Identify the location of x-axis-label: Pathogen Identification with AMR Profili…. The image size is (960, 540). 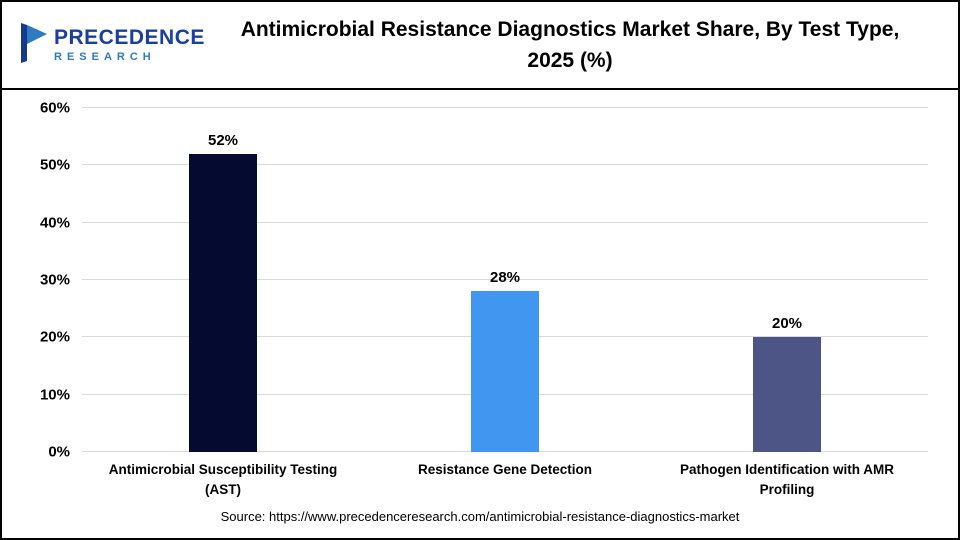
(787, 479).